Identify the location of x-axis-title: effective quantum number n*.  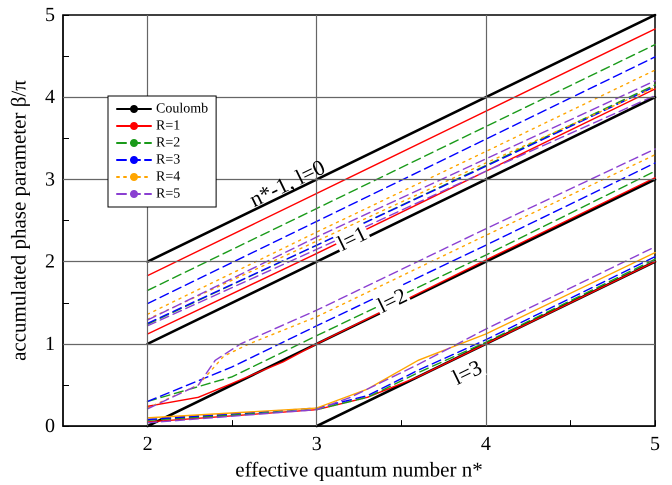
(359, 470).